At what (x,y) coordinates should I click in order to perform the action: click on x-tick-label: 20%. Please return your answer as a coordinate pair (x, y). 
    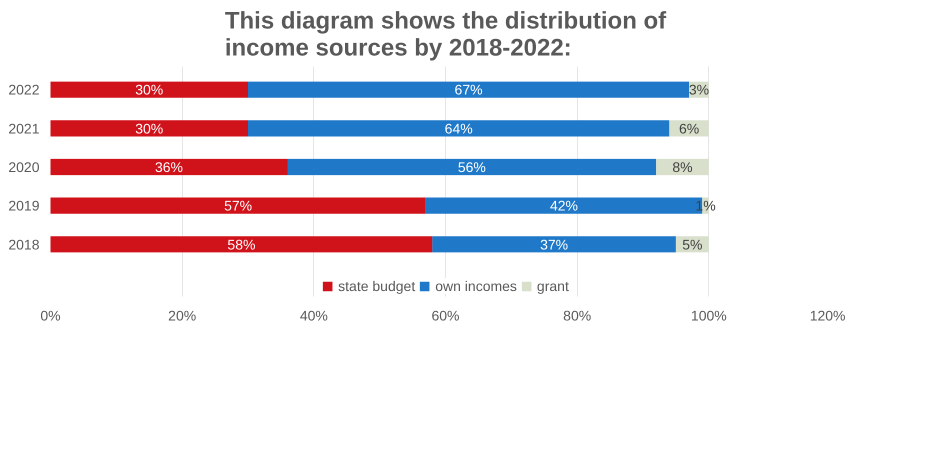
    Looking at the image, I should click on (182, 316).